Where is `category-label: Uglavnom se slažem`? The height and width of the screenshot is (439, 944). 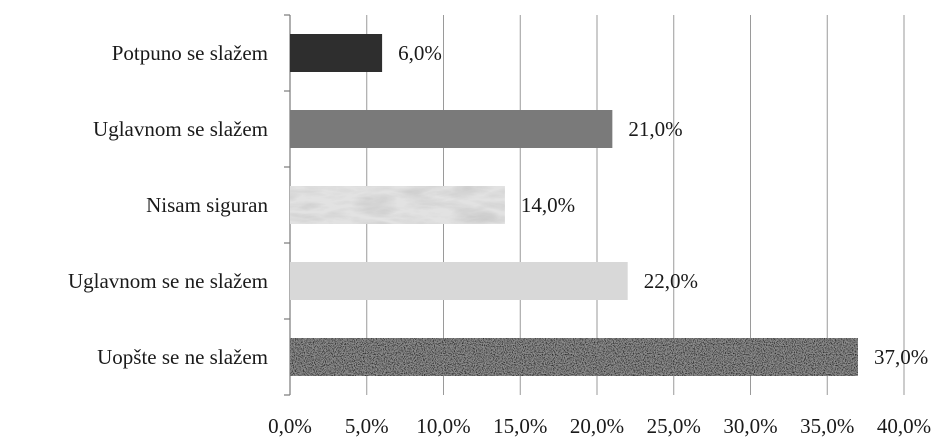 category-label: Uglavnom se slažem is located at coordinates (180, 129).